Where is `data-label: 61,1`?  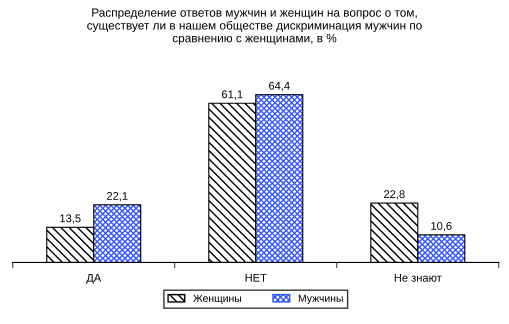
data-label: 61,1 is located at coordinates (232, 95).